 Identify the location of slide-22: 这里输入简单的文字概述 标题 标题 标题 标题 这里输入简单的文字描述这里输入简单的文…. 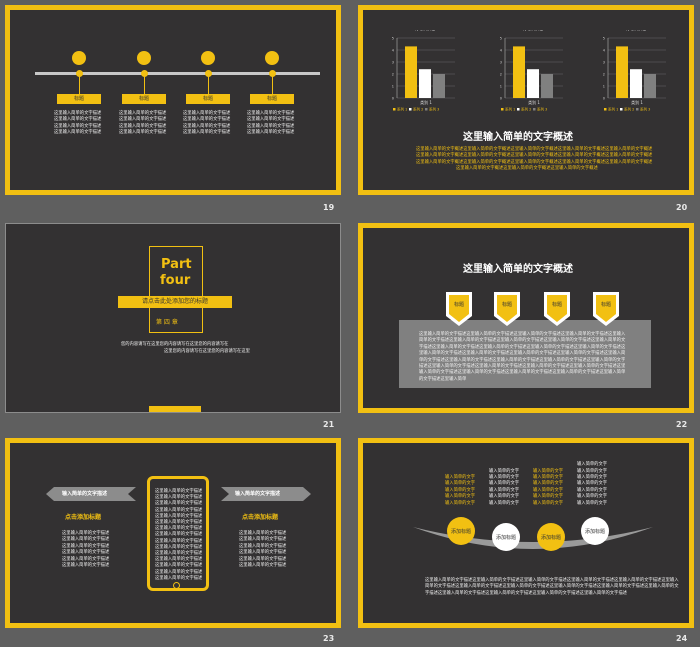
(526, 318).